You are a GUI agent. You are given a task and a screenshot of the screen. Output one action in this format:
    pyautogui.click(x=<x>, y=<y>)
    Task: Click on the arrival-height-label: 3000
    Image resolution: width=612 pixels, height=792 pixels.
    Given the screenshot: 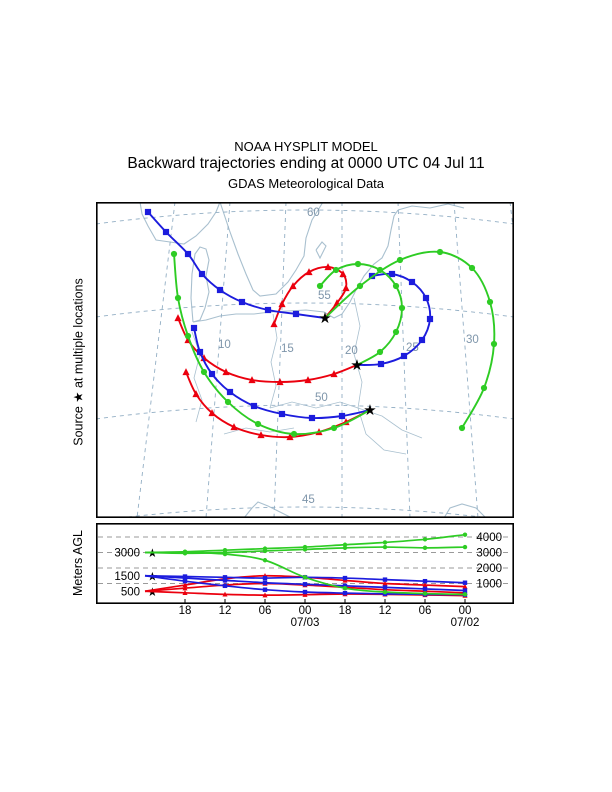 What is the action you would take?
    pyautogui.click(x=127, y=554)
    